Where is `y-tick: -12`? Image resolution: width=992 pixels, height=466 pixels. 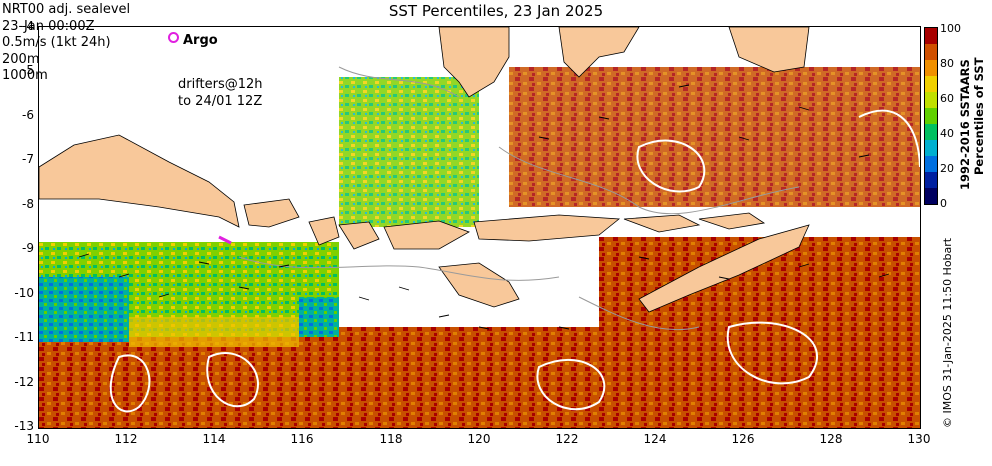
y-tick: -12 is located at coordinates (24, 382).